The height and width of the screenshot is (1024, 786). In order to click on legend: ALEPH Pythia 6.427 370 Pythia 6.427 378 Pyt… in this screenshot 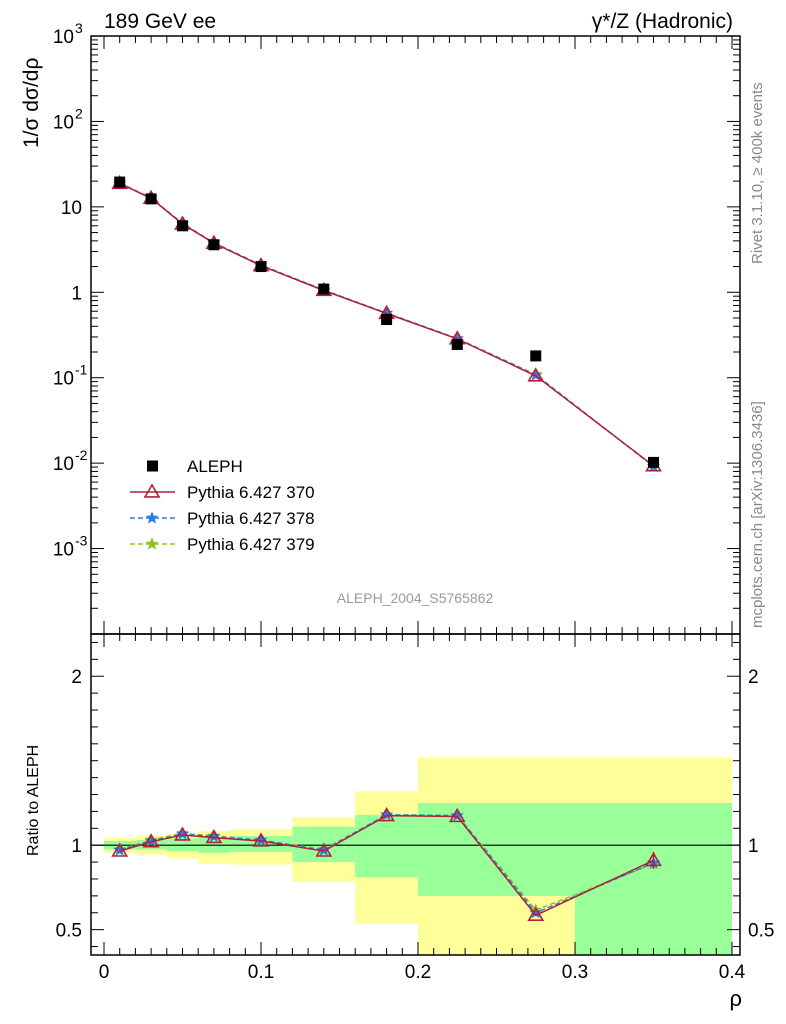, I will do `click(222, 505)`.